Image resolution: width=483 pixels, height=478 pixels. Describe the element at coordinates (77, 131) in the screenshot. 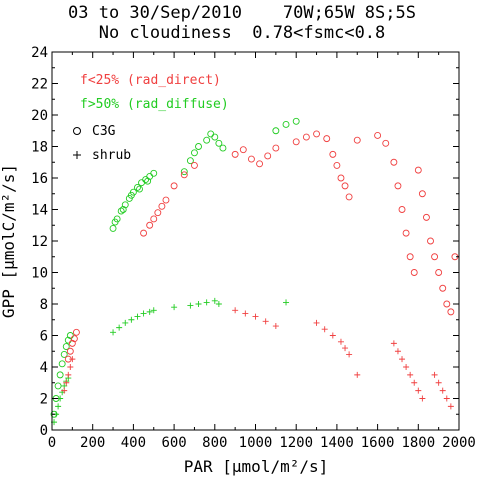

I see `legend-c3g-marker` at that location.